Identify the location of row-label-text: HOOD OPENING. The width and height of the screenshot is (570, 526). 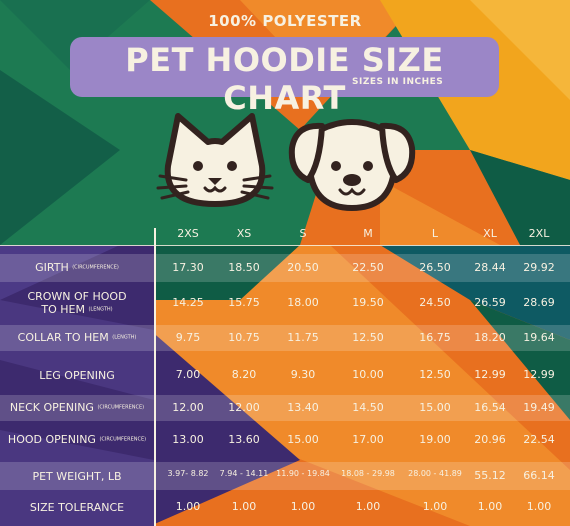
(51, 440).